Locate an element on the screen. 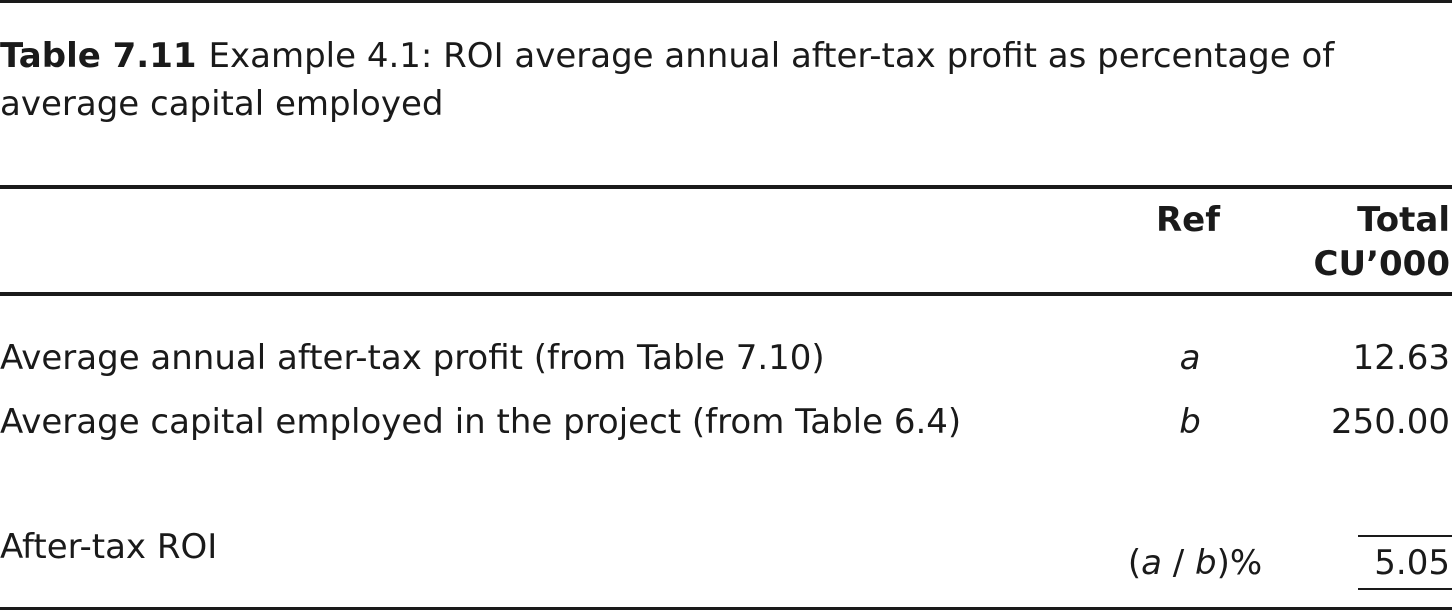 The image size is (1452, 612). top-rule is located at coordinates (726, 1).